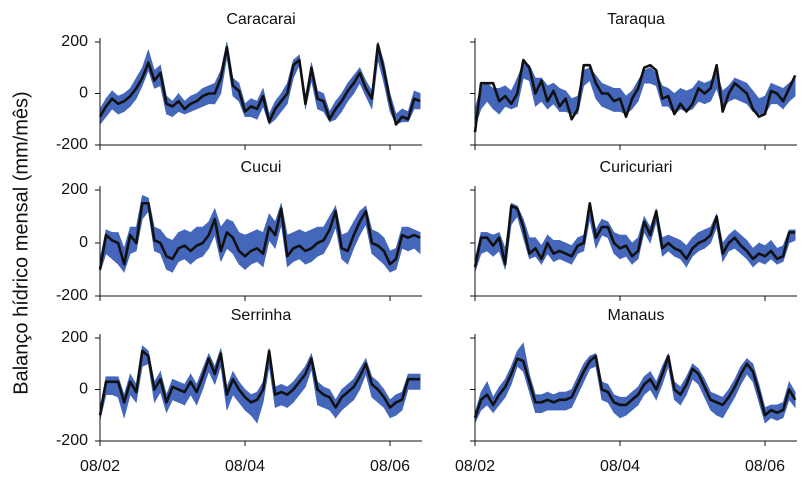 Image resolution: width=804 pixels, height=486 pixels. I want to click on y-axis-label: Balanço hídrico mensal (mm/mês), so click(21, 242).